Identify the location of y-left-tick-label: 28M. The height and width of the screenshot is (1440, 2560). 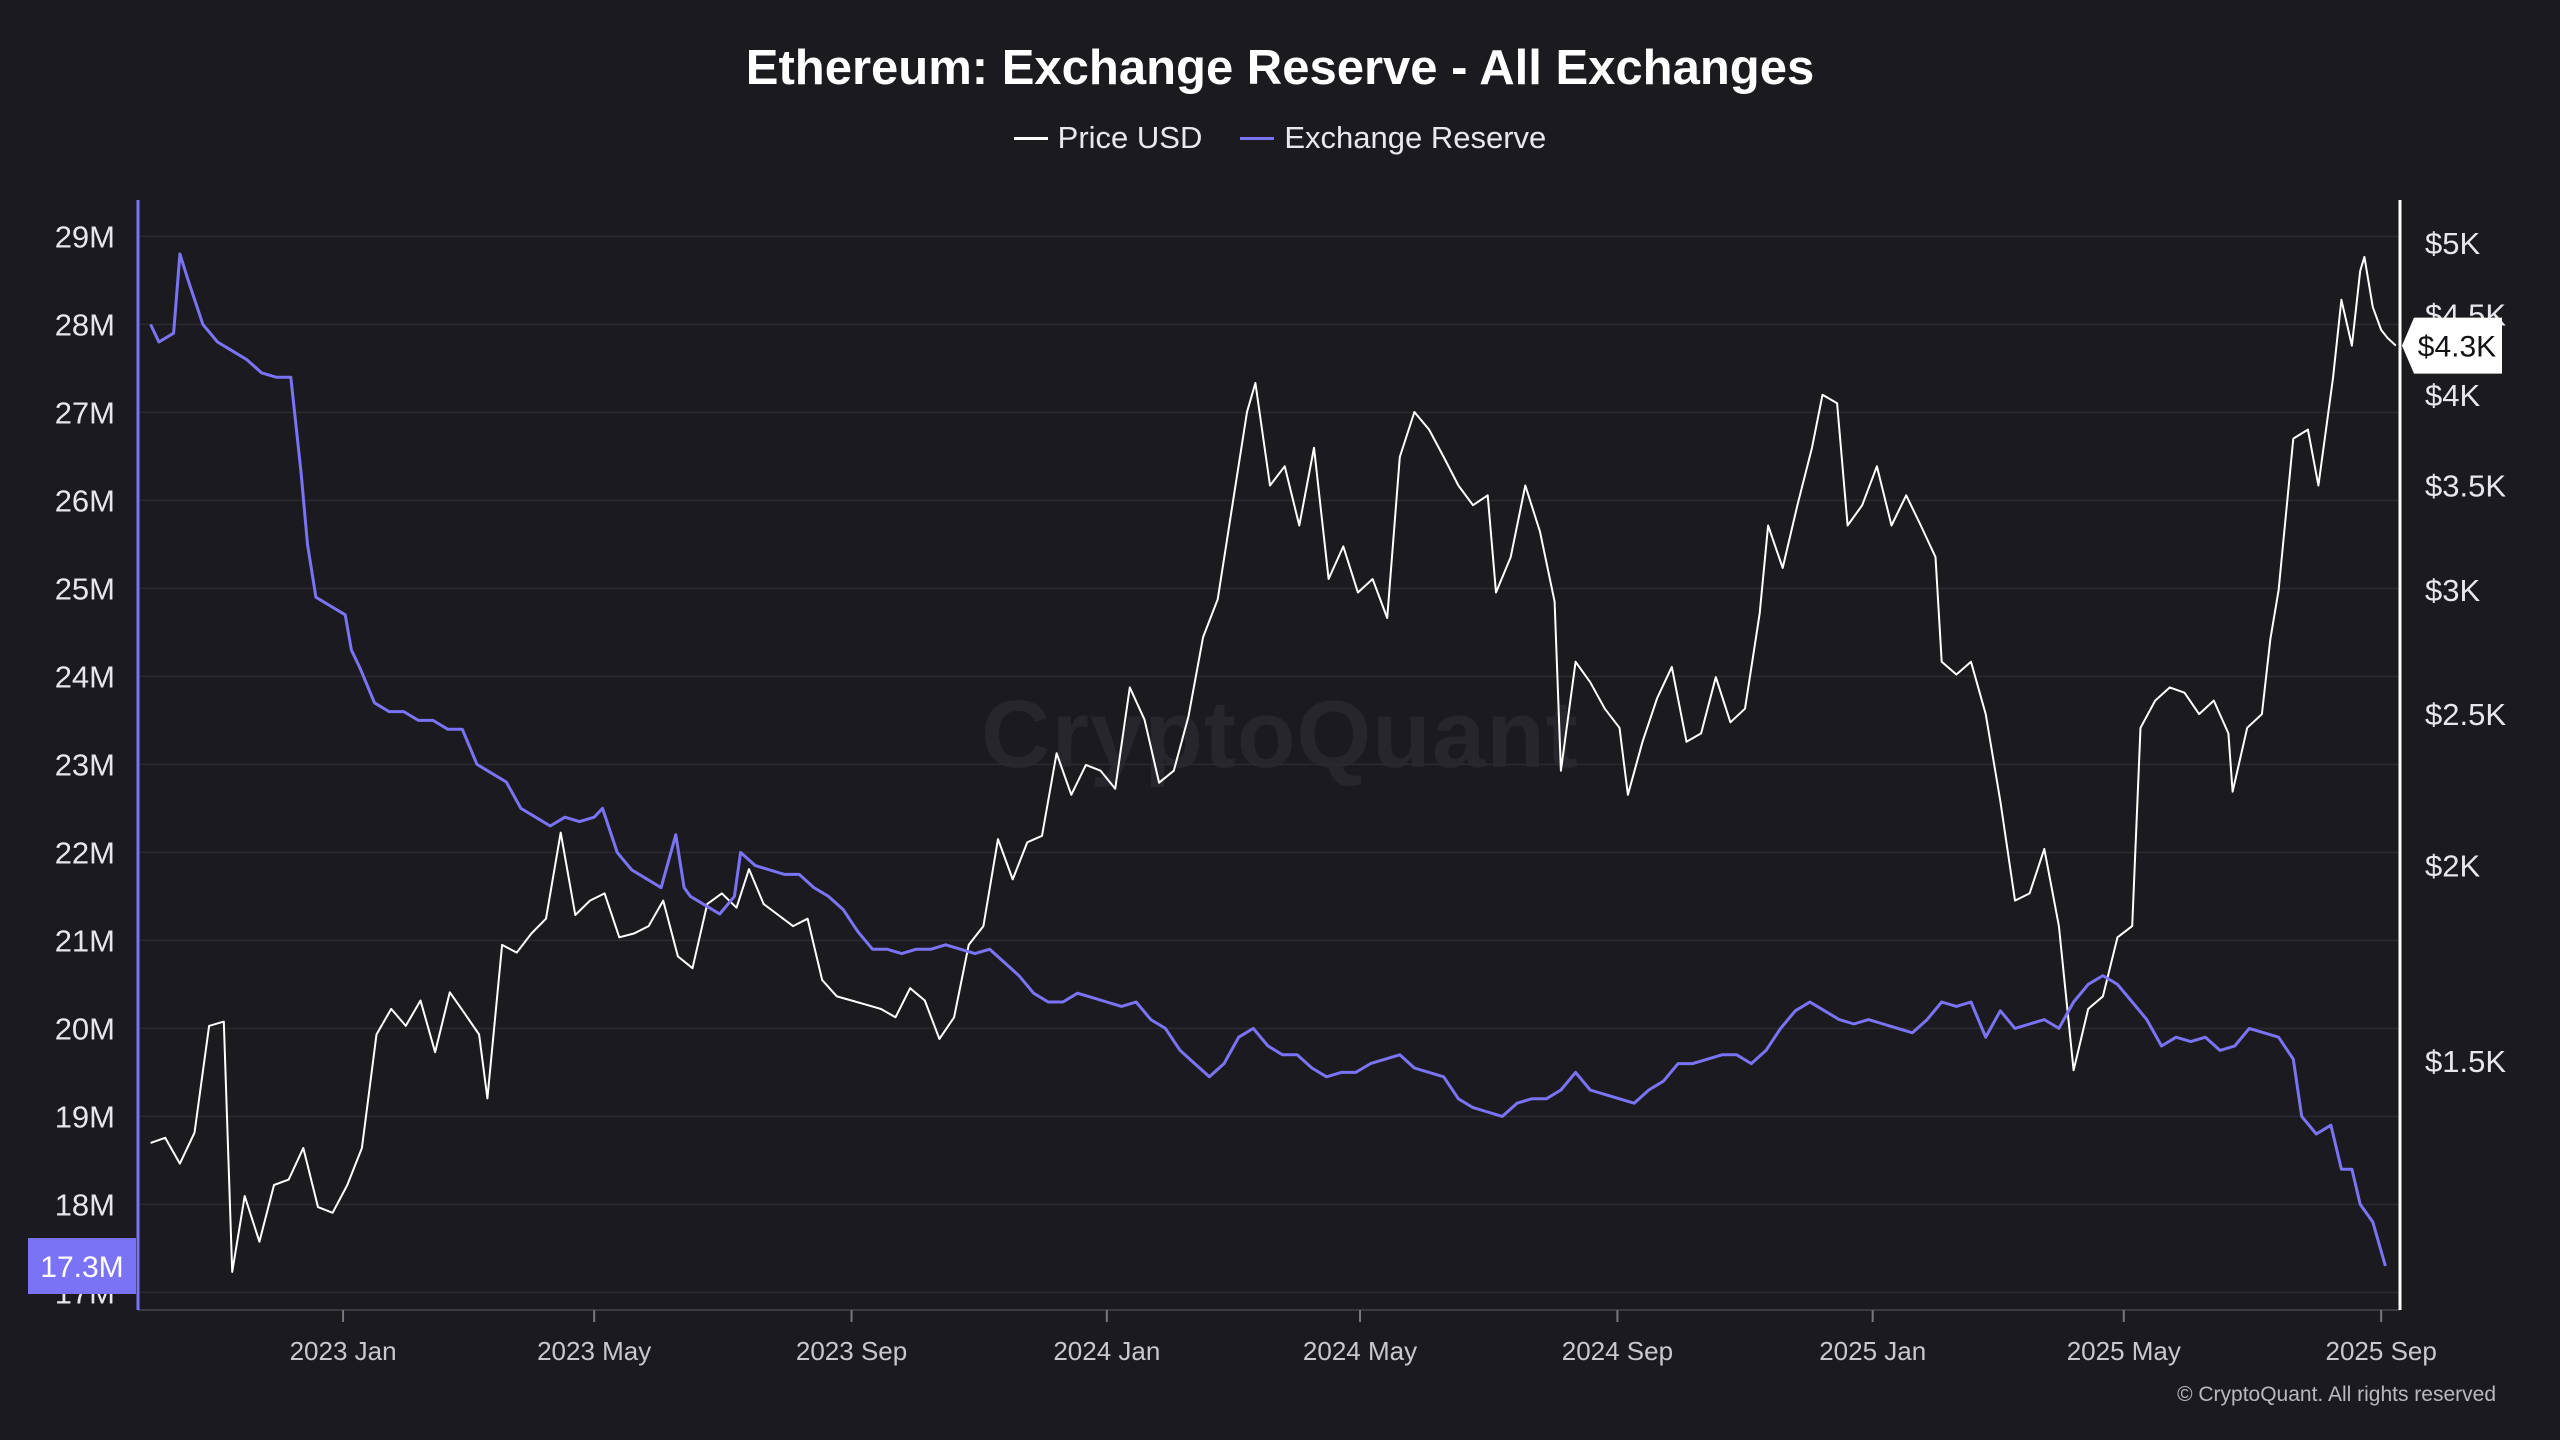
(85, 324).